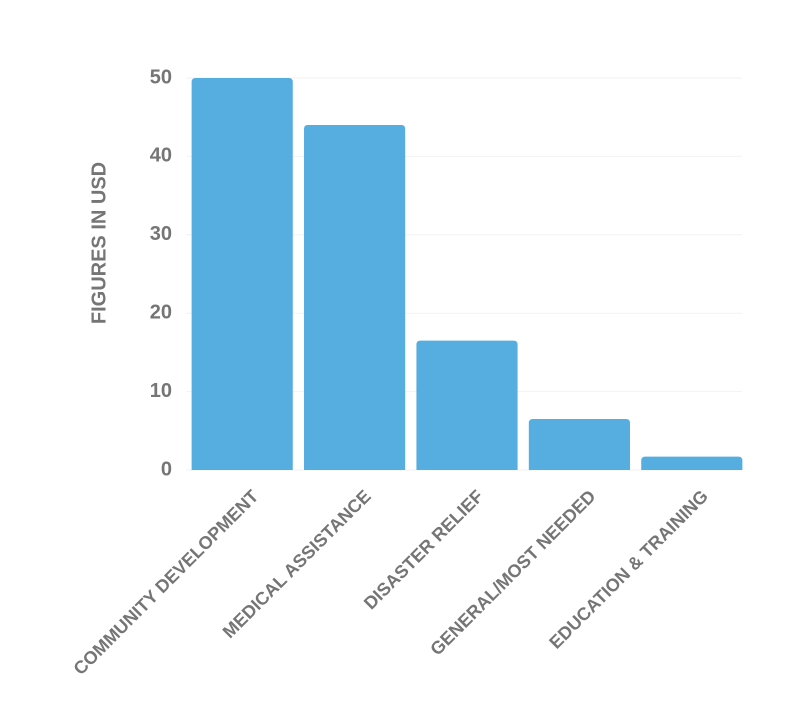 The height and width of the screenshot is (714, 806). What do you see at coordinates (161, 77) in the screenshot?
I see `y-tick-label: 50` at bounding box center [161, 77].